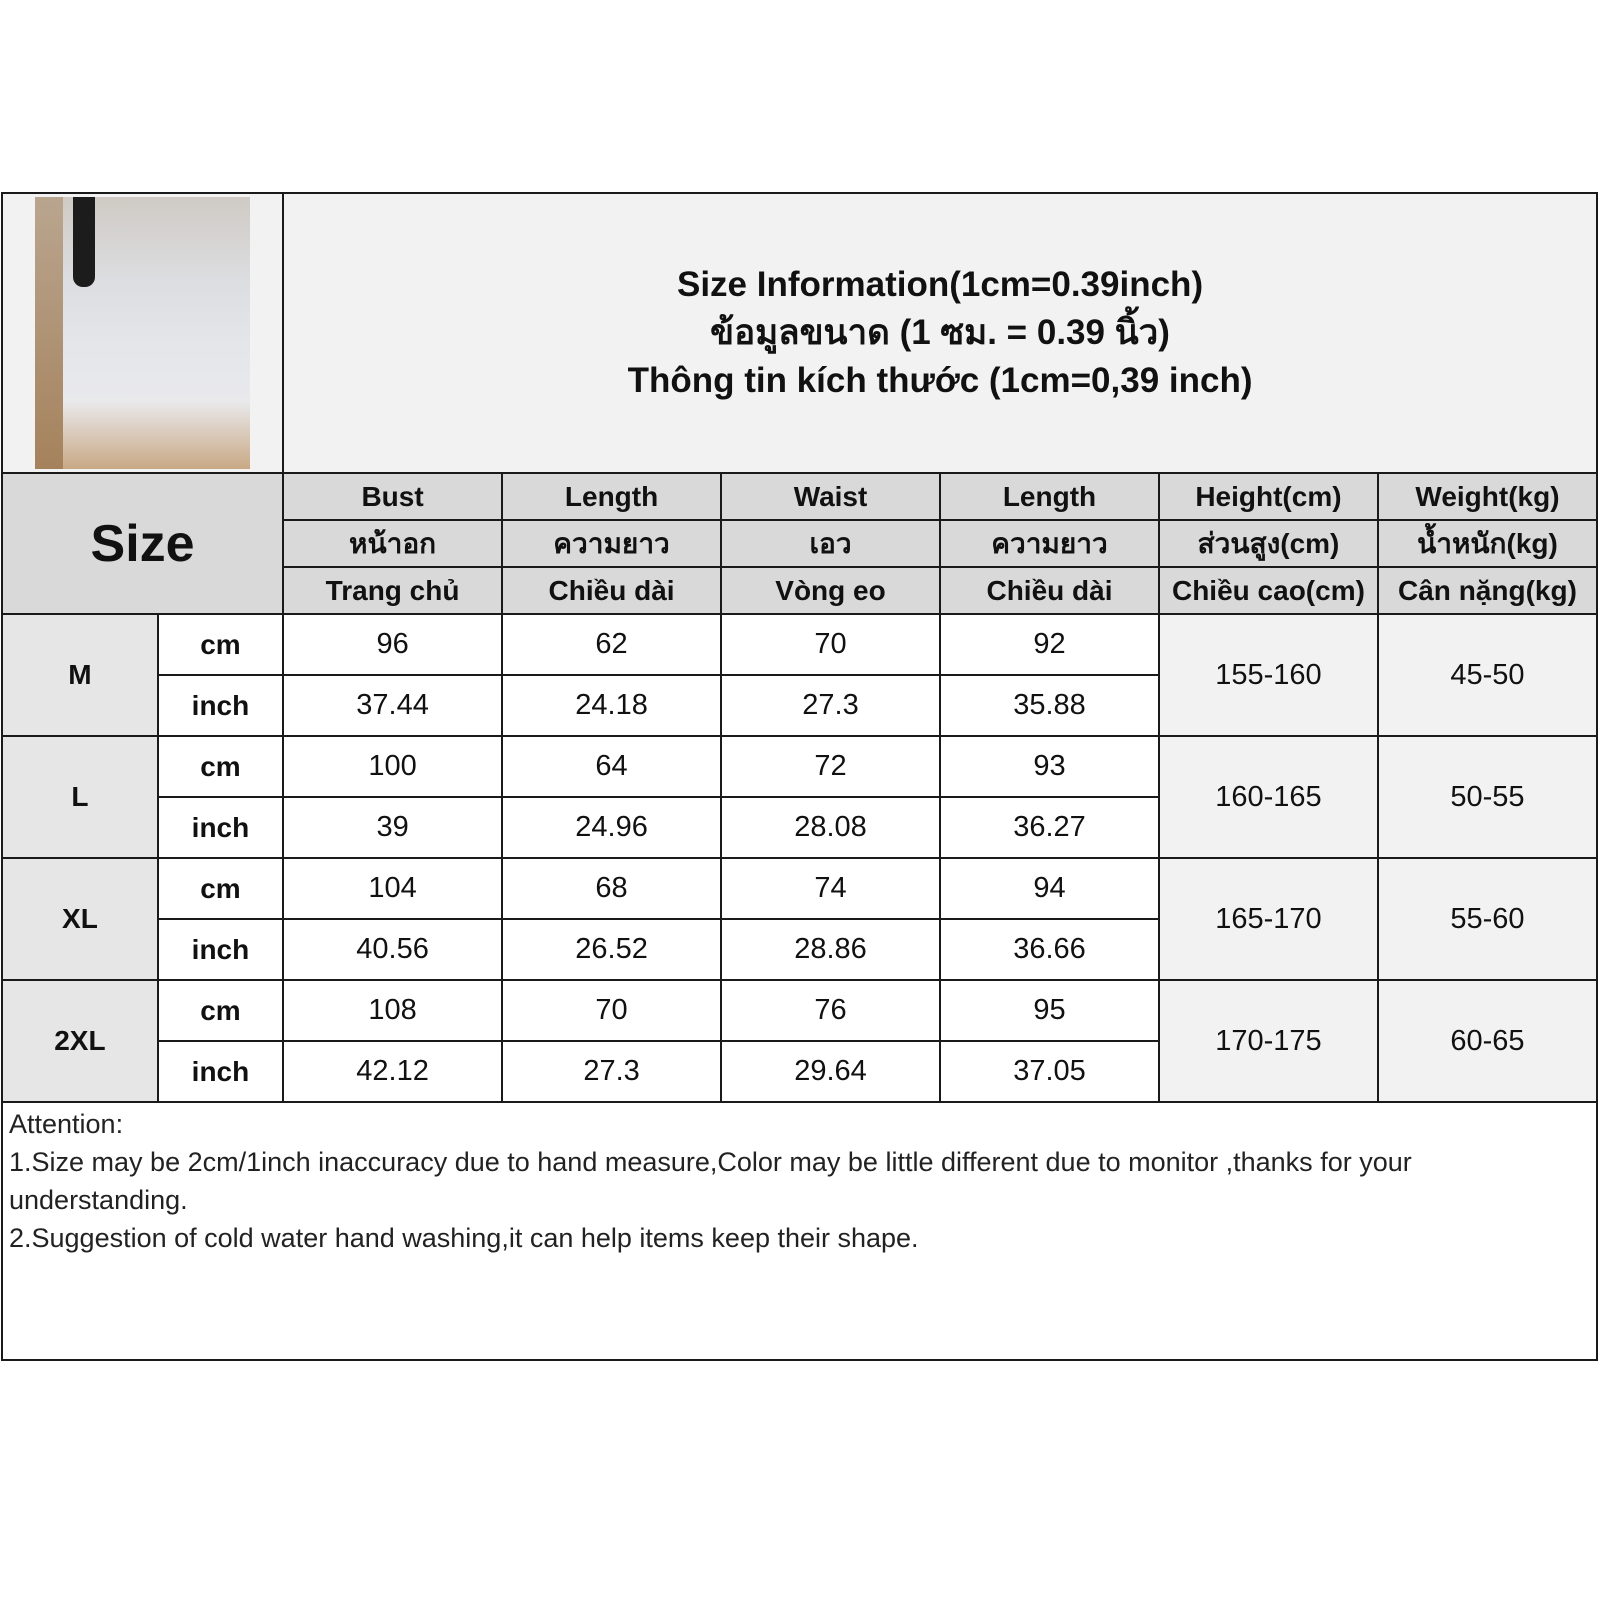 The width and height of the screenshot is (1600, 1600). What do you see at coordinates (393, 827) in the screenshot?
I see `measurement-cell: 39` at bounding box center [393, 827].